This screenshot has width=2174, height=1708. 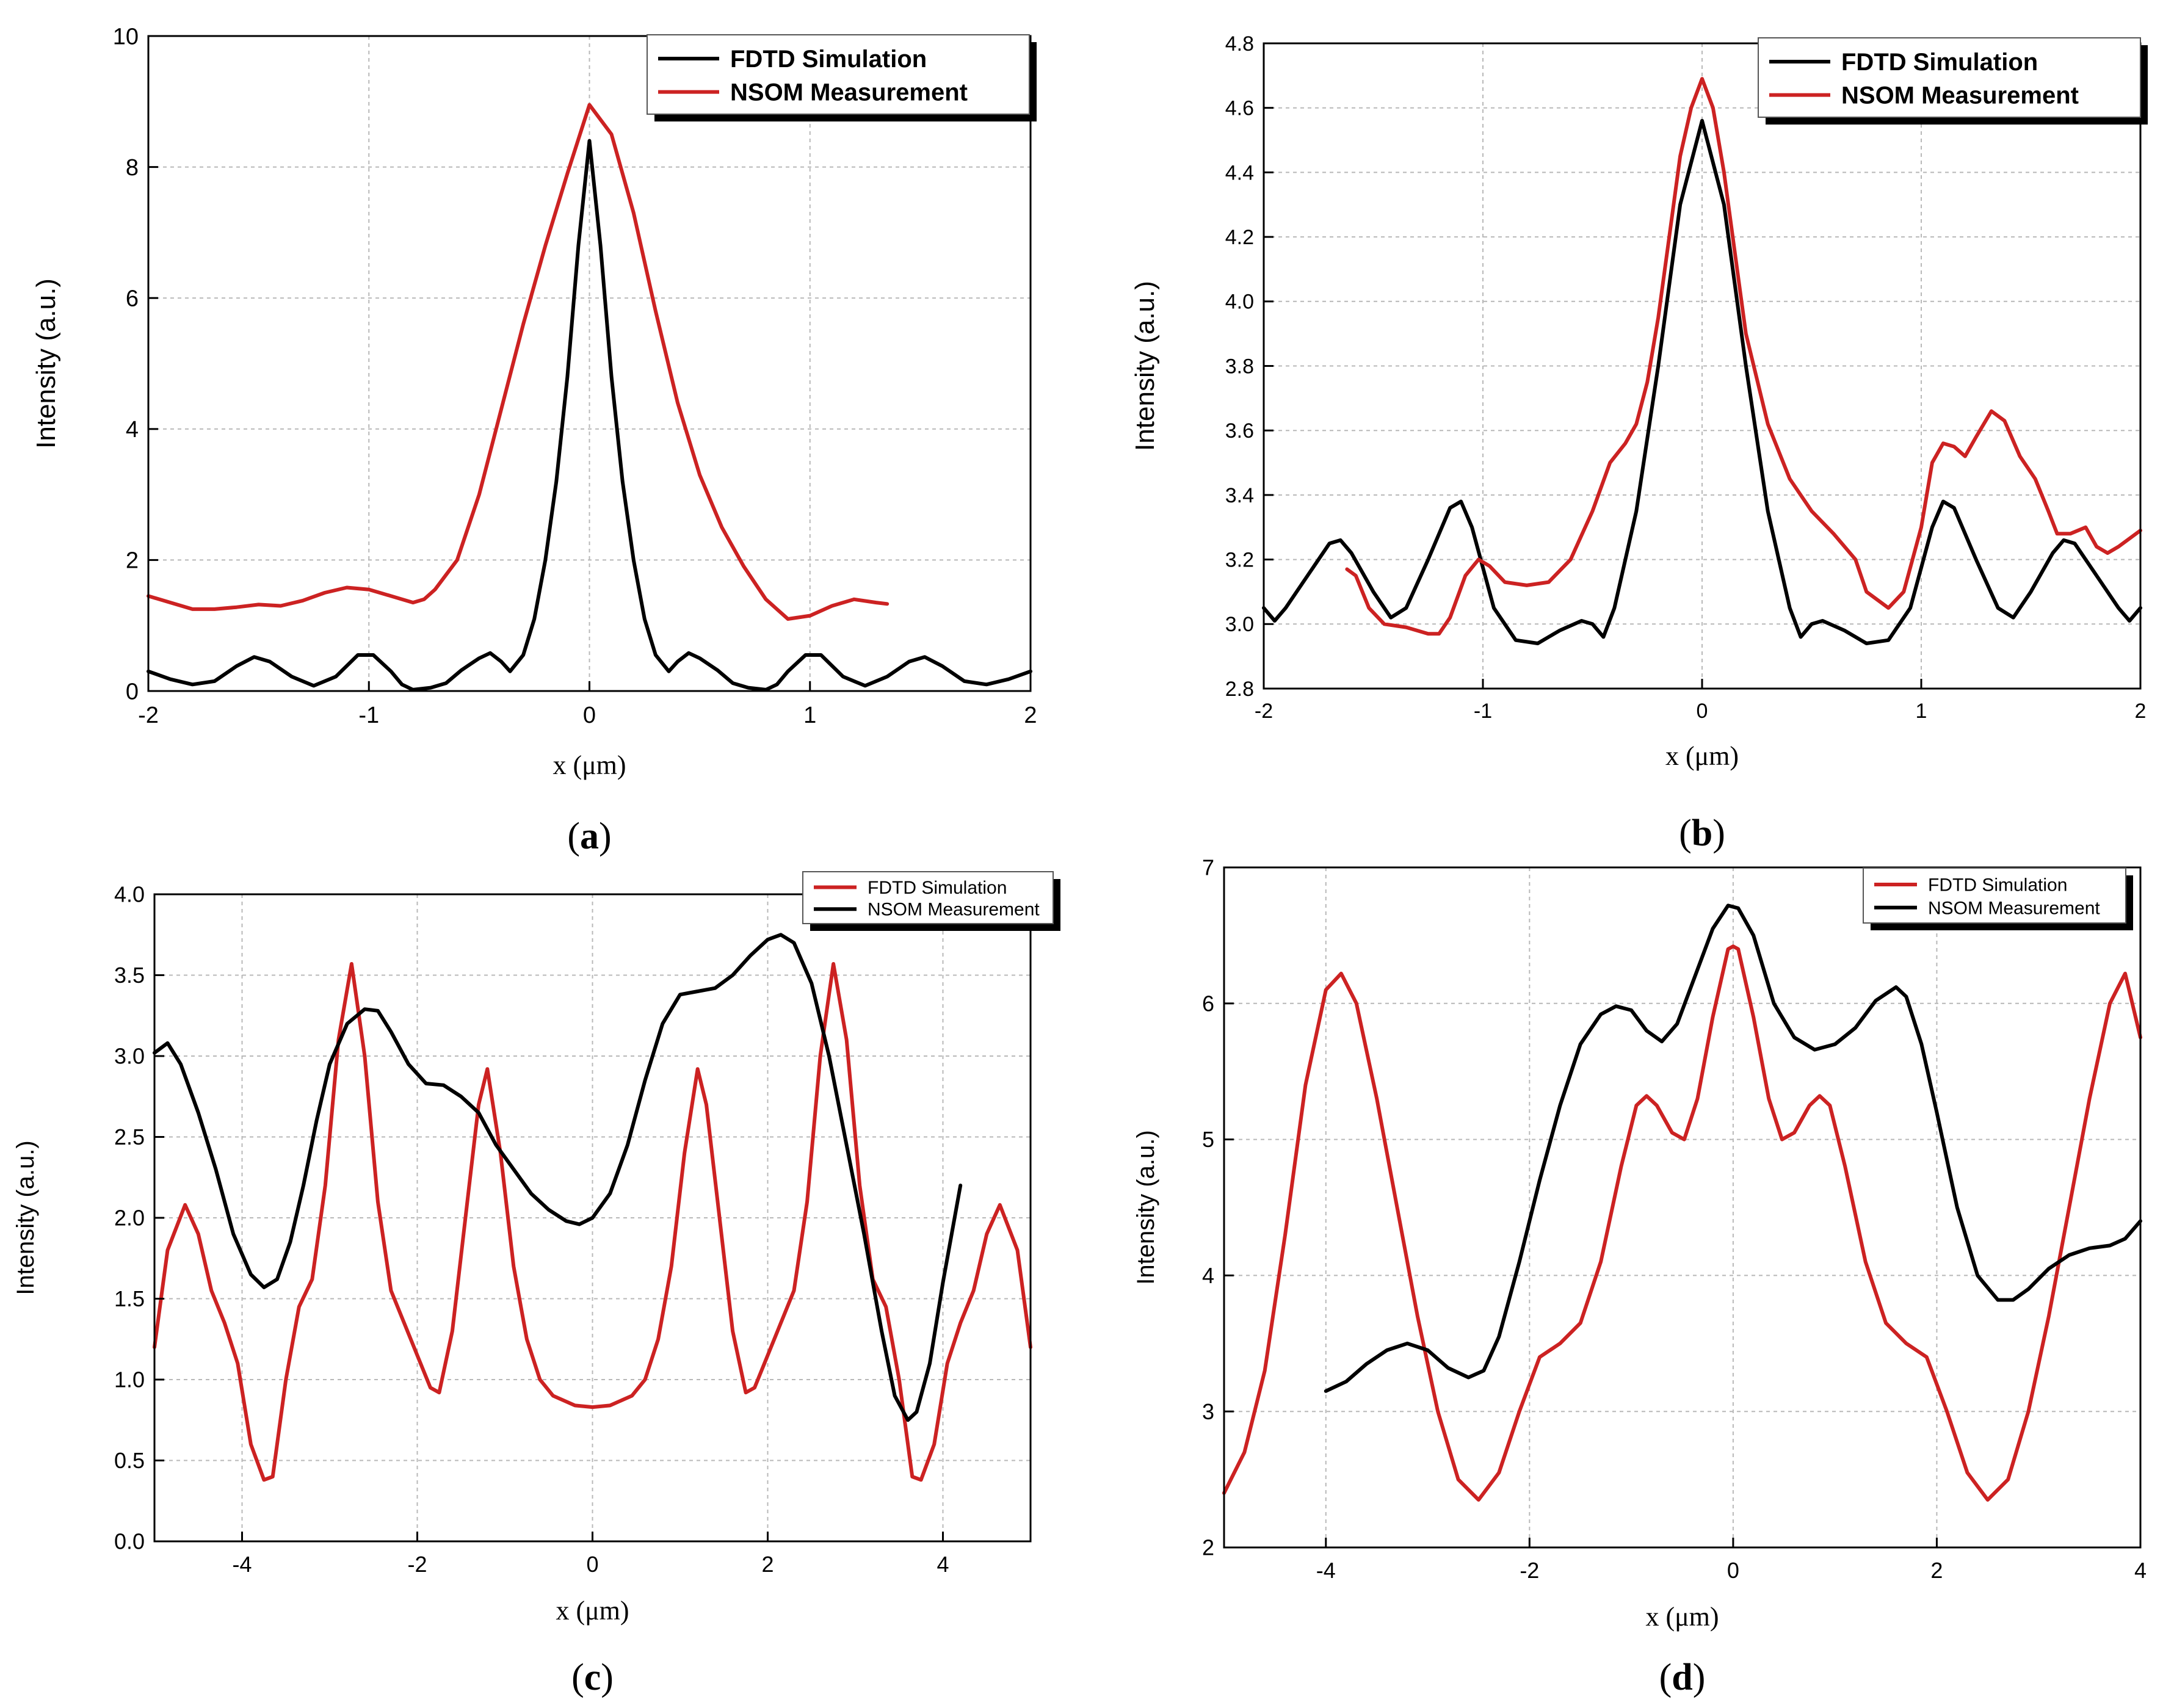 What do you see at coordinates (1239, 108) in the screenshot?
I see `y-tick-label: 4.6` at bounding box center [1239, 108].